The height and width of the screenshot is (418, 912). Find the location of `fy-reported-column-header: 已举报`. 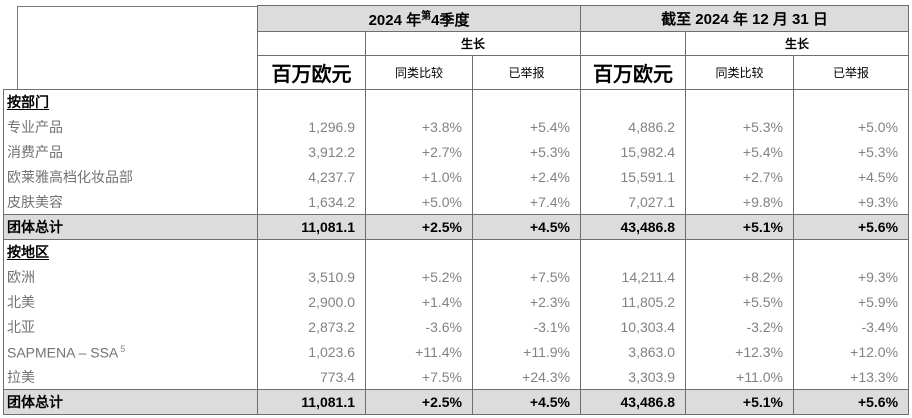

fy-reported-column-header: 已举报 is located at coordinates (851, 72).